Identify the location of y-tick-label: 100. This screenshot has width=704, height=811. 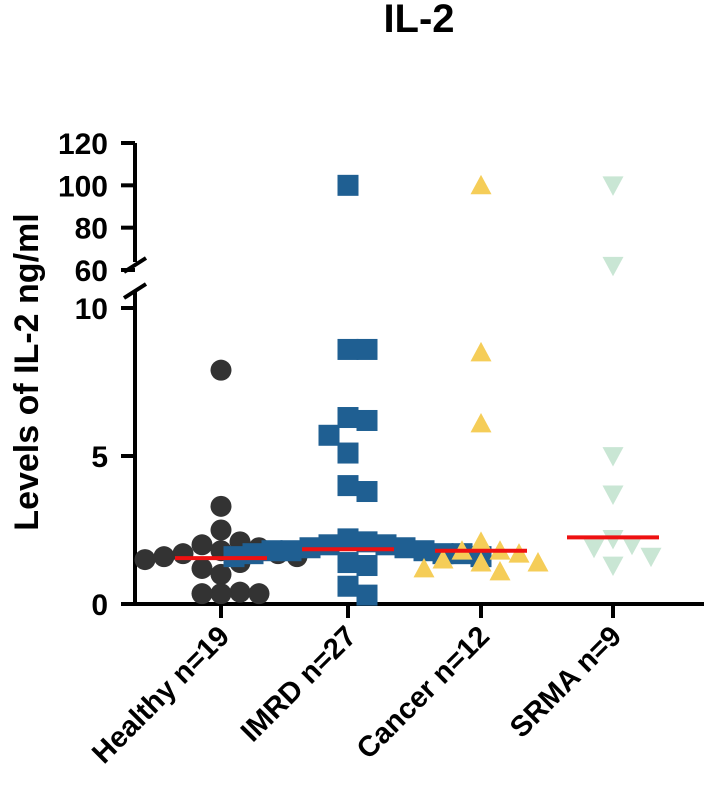
(83, 186).